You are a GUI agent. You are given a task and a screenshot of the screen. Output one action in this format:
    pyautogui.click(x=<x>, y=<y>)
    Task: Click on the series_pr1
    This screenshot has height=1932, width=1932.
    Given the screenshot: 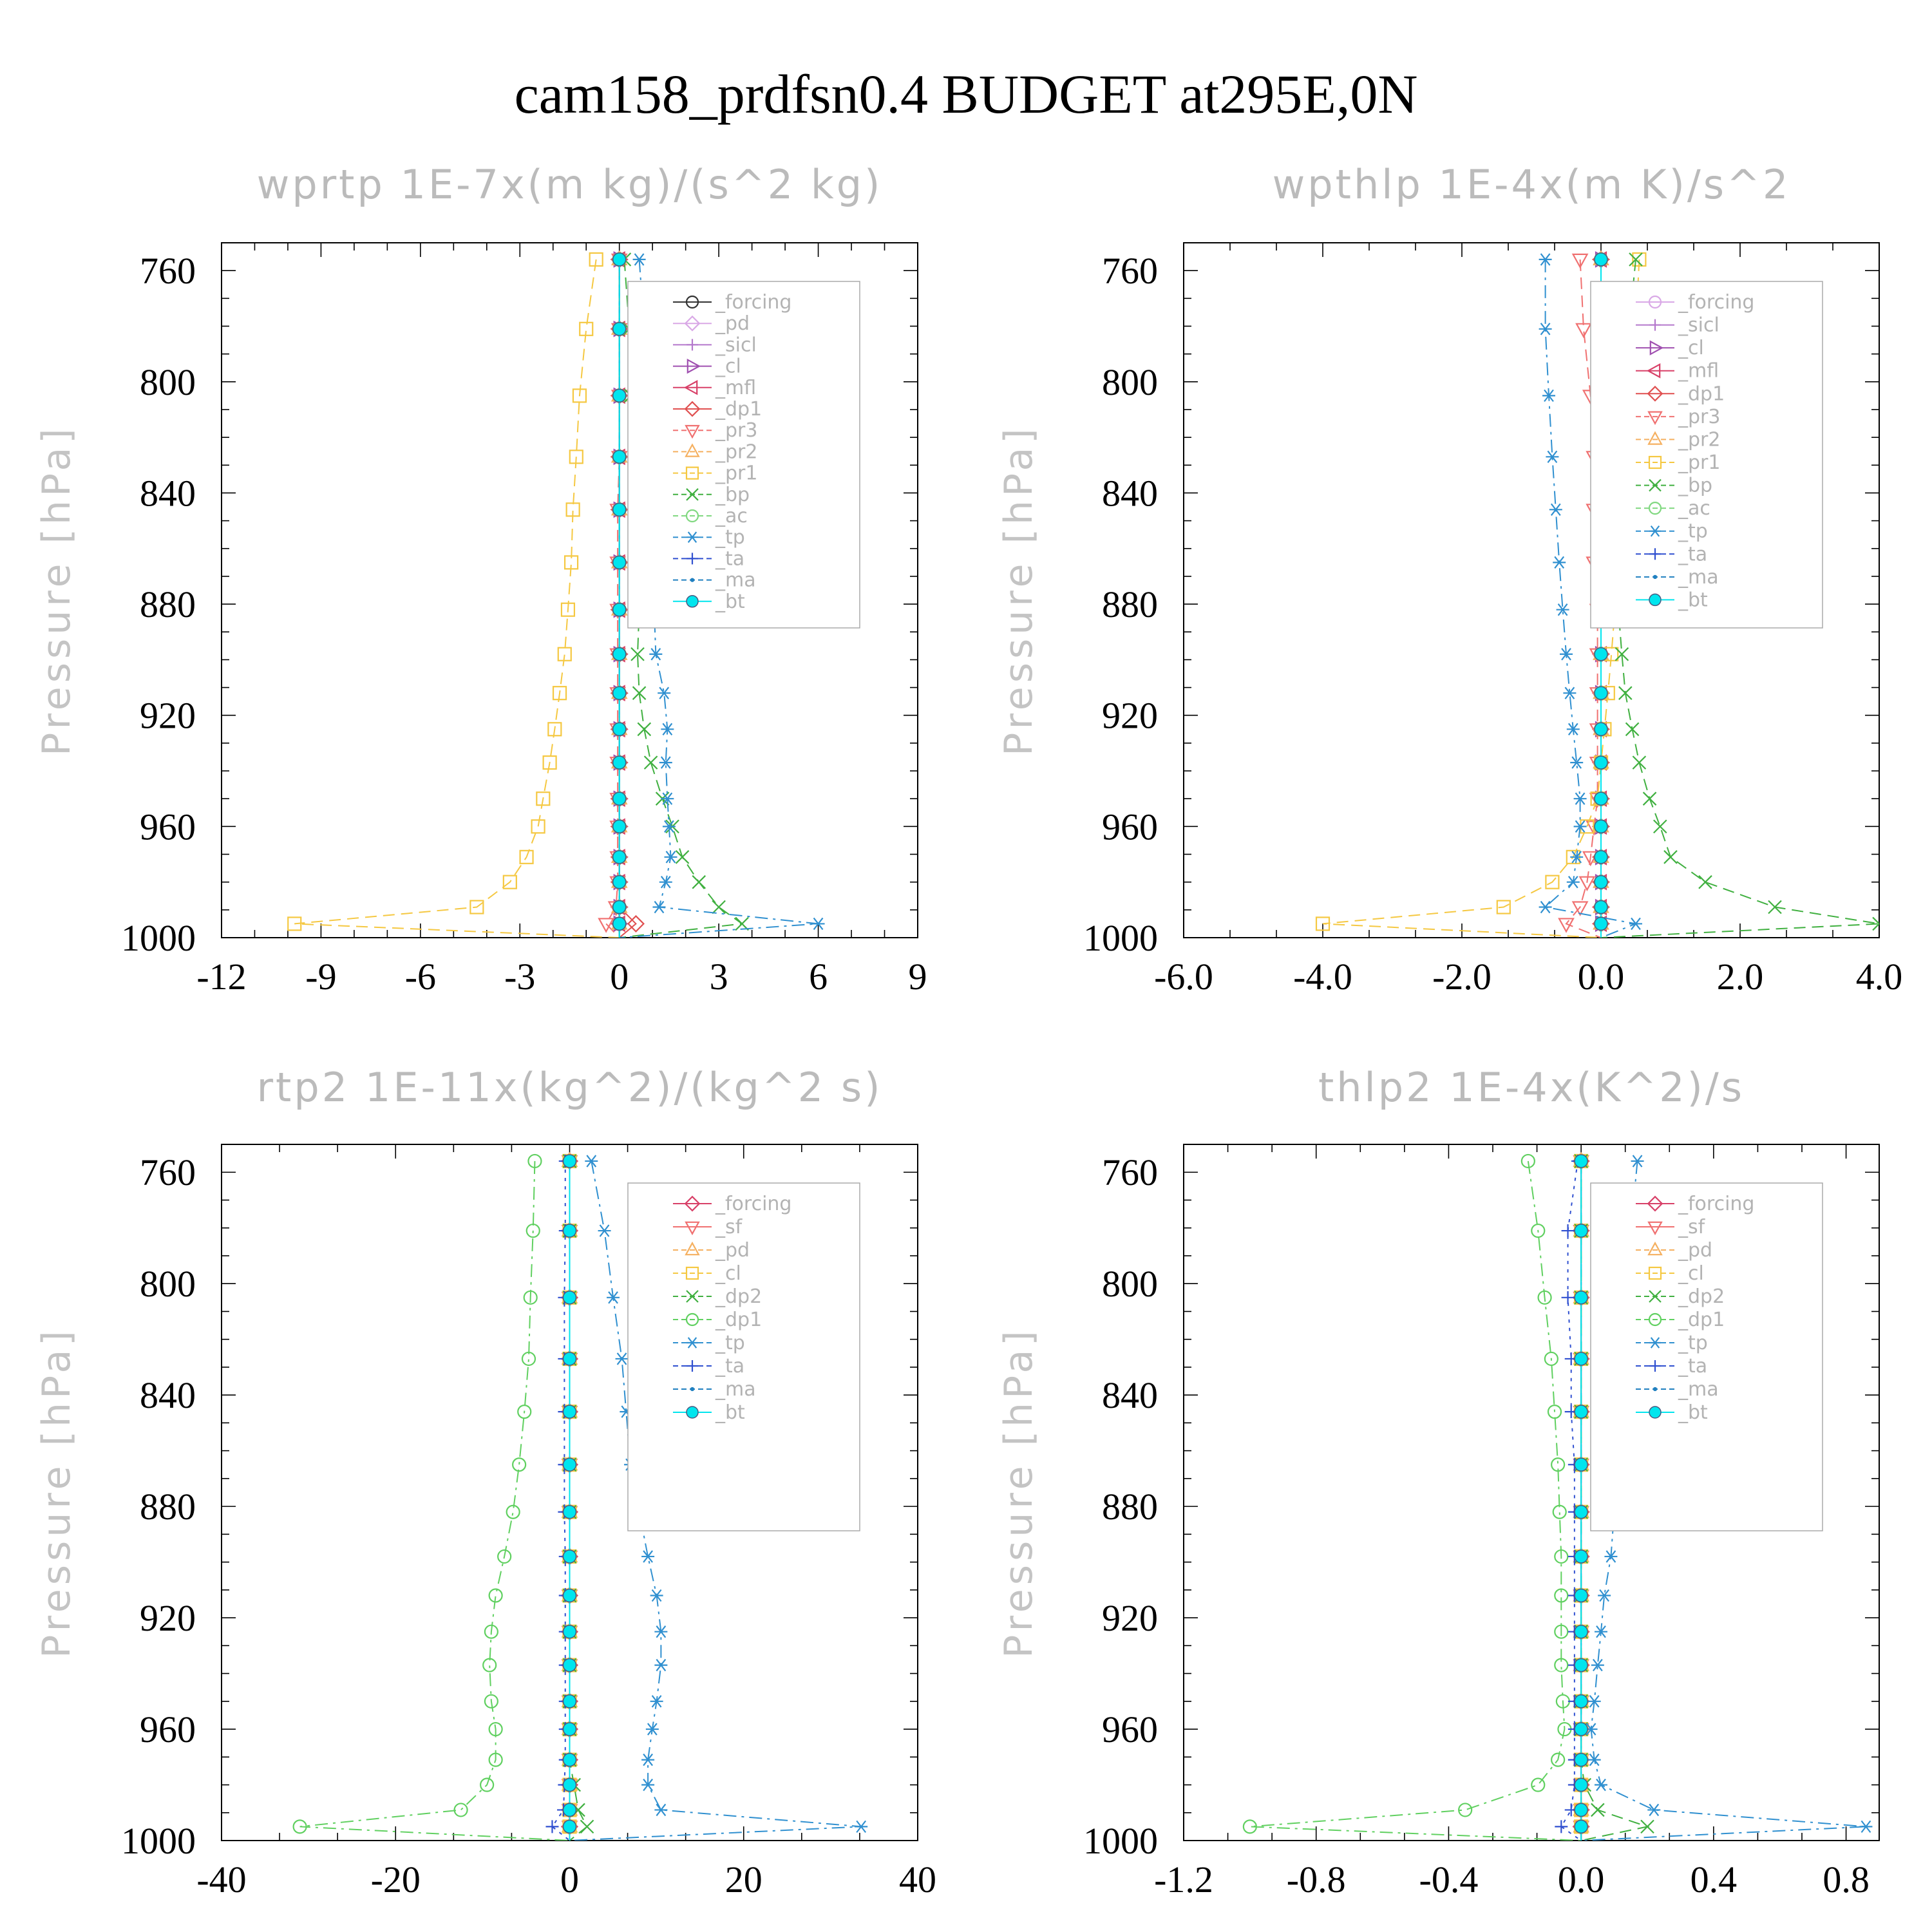 What is the action you would take?
    pyautogui.click(x=453, y=595)
    